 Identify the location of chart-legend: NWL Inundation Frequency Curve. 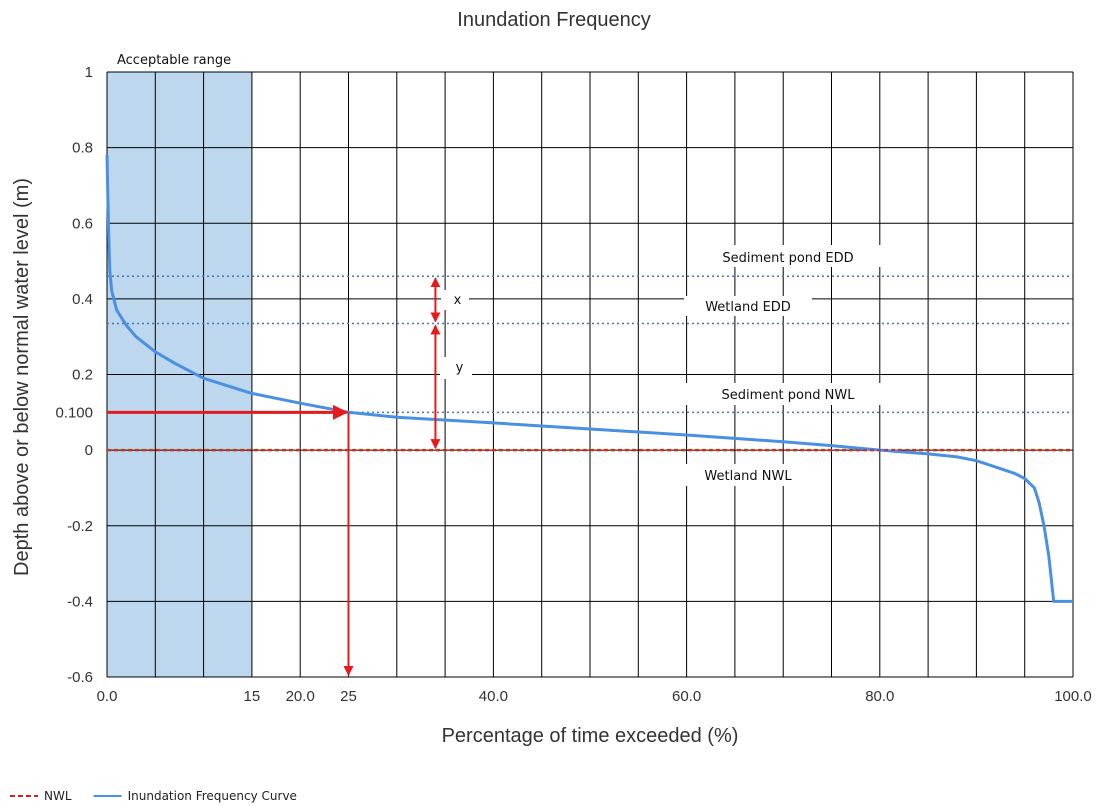
(153, 796).